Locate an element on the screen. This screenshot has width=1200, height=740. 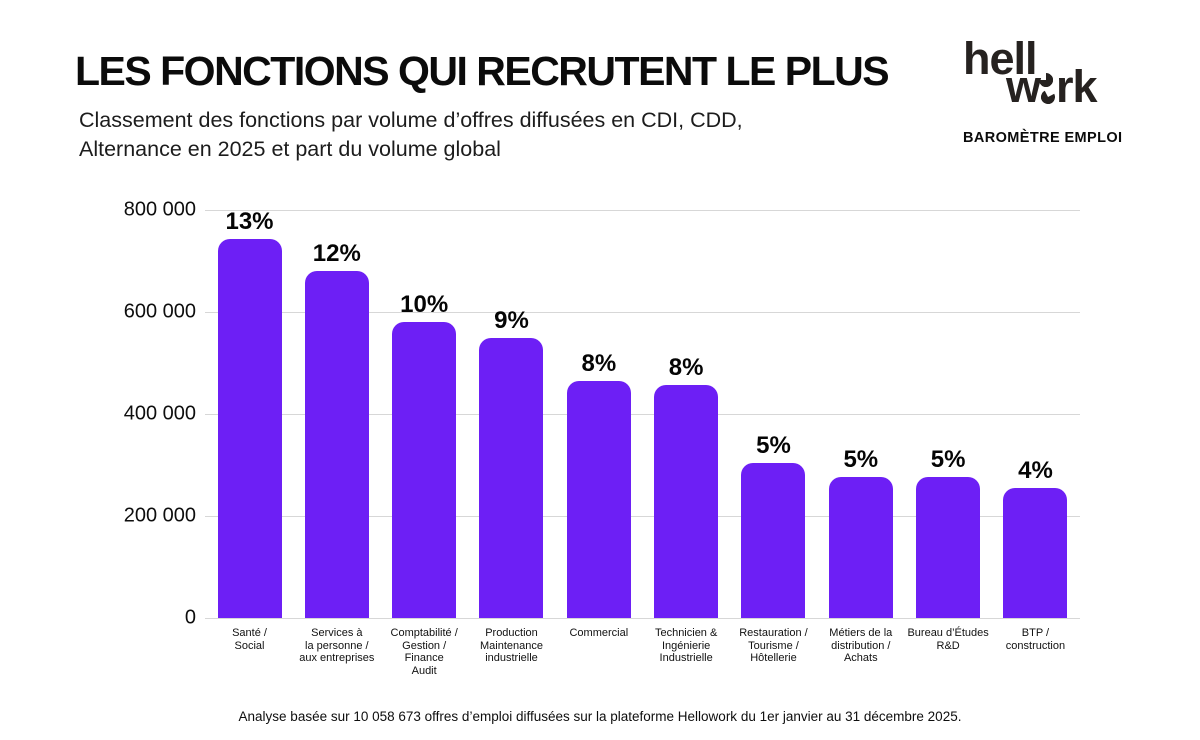
y-tick-label: 200 000 is located at coordinates (159, 515).